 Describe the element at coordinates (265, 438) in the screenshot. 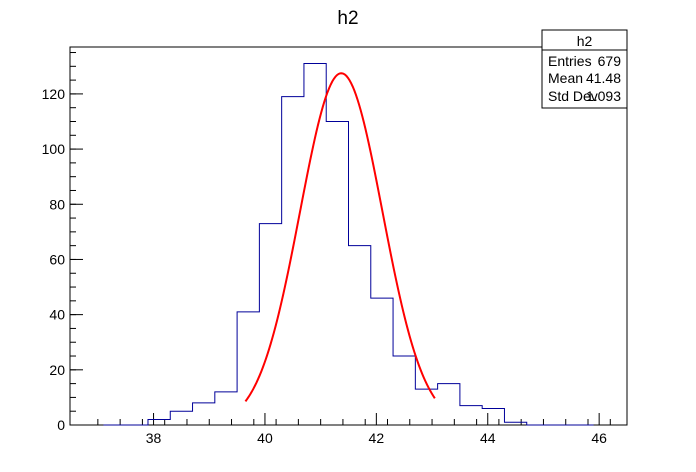

I see `x-tick-label: 40` at that location.